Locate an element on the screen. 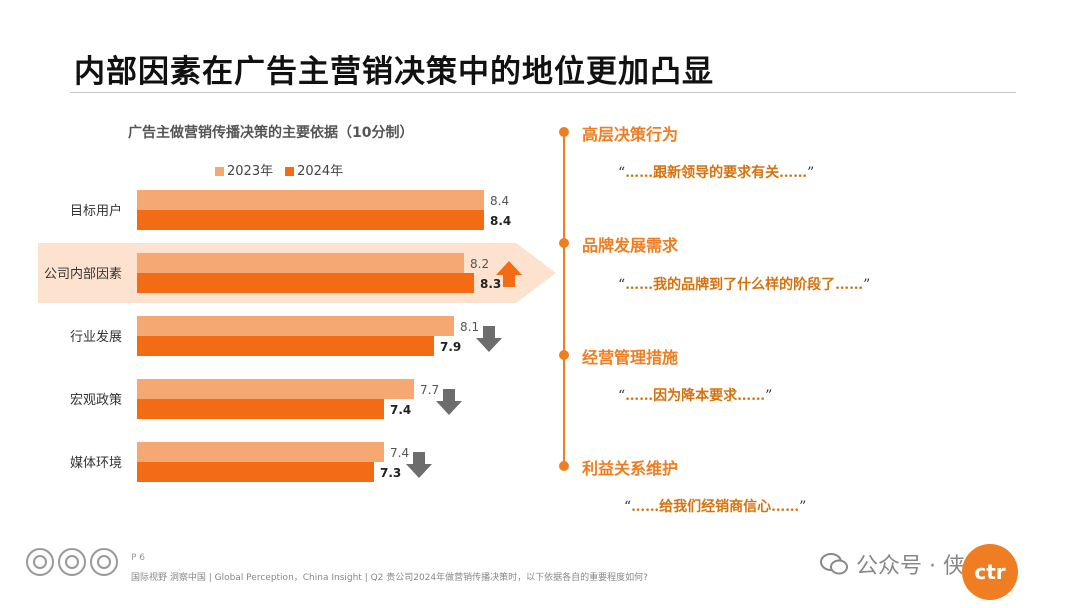 The width and height of the screenshot is (1080, 608). chart-title: 广告主做营销传播决策的主要依据（10分制） is located at coordinates (271, 133).